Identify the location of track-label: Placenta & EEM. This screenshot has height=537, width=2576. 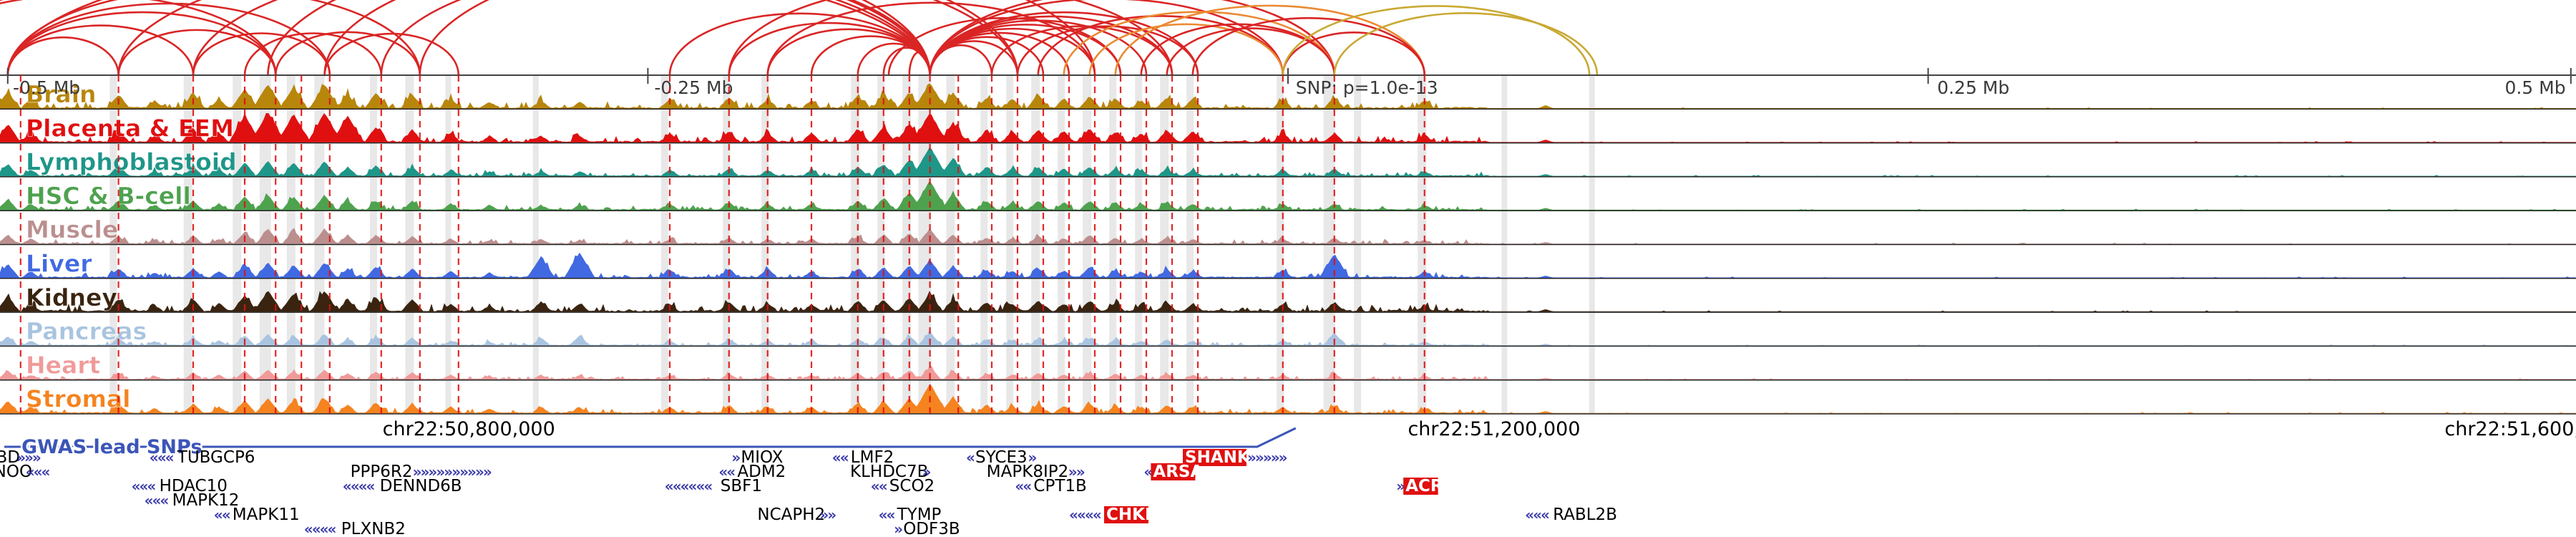
(130, 128).